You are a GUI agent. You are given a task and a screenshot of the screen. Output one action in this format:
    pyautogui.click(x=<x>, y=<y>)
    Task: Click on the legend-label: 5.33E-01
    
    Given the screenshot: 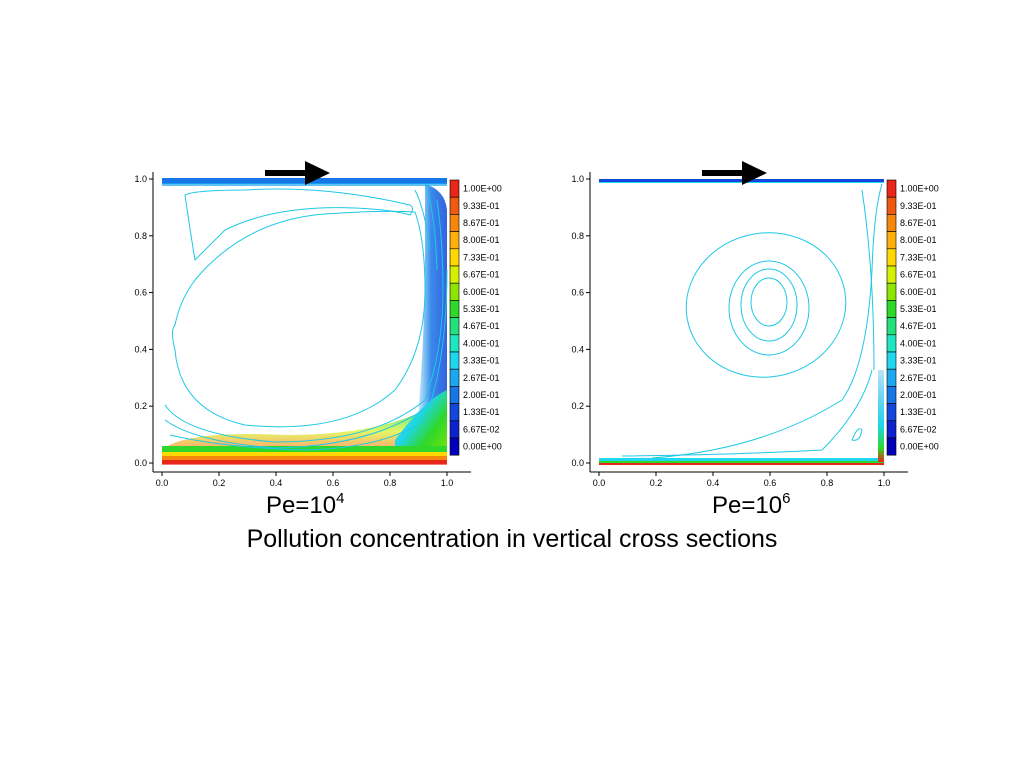 What is the action you would take?
    pyautogui.click(x=481, y=309)
    